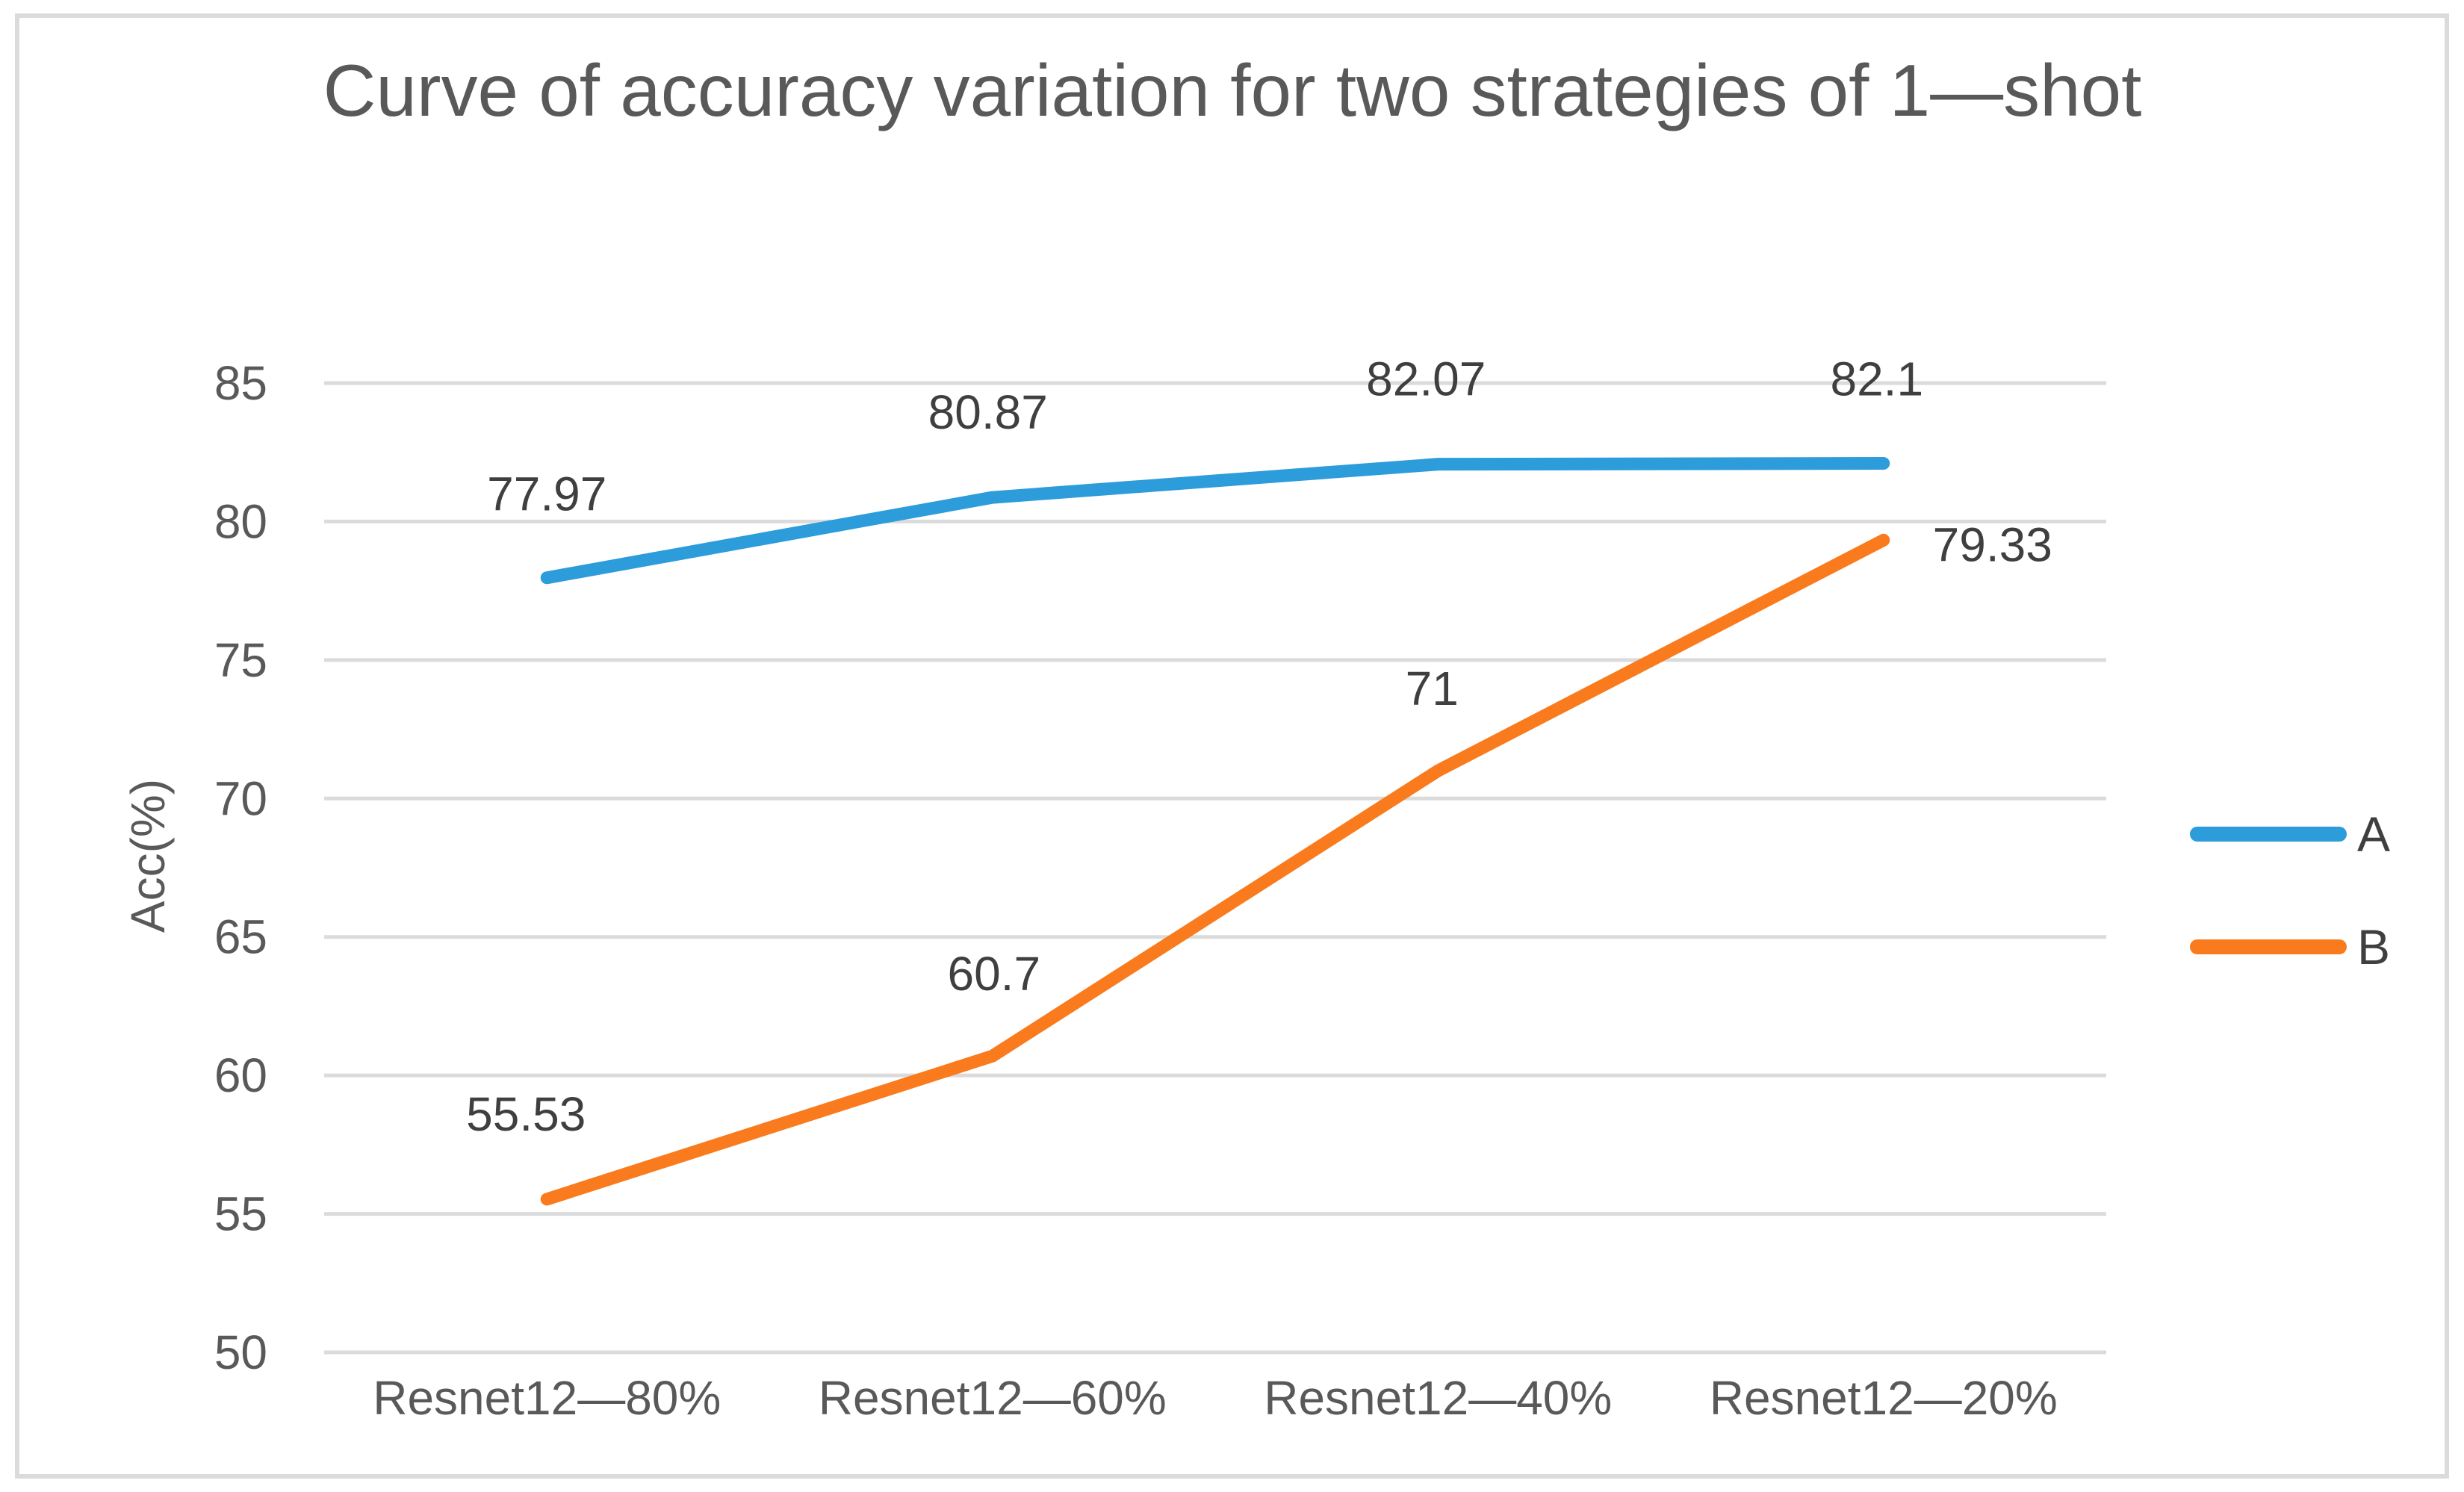 This screenshot has width=2464, height=1492. What do you see at coordinates (546, 494) in the screenshot?
I see `data-label: 77.97` at bounding box center [546, 494].